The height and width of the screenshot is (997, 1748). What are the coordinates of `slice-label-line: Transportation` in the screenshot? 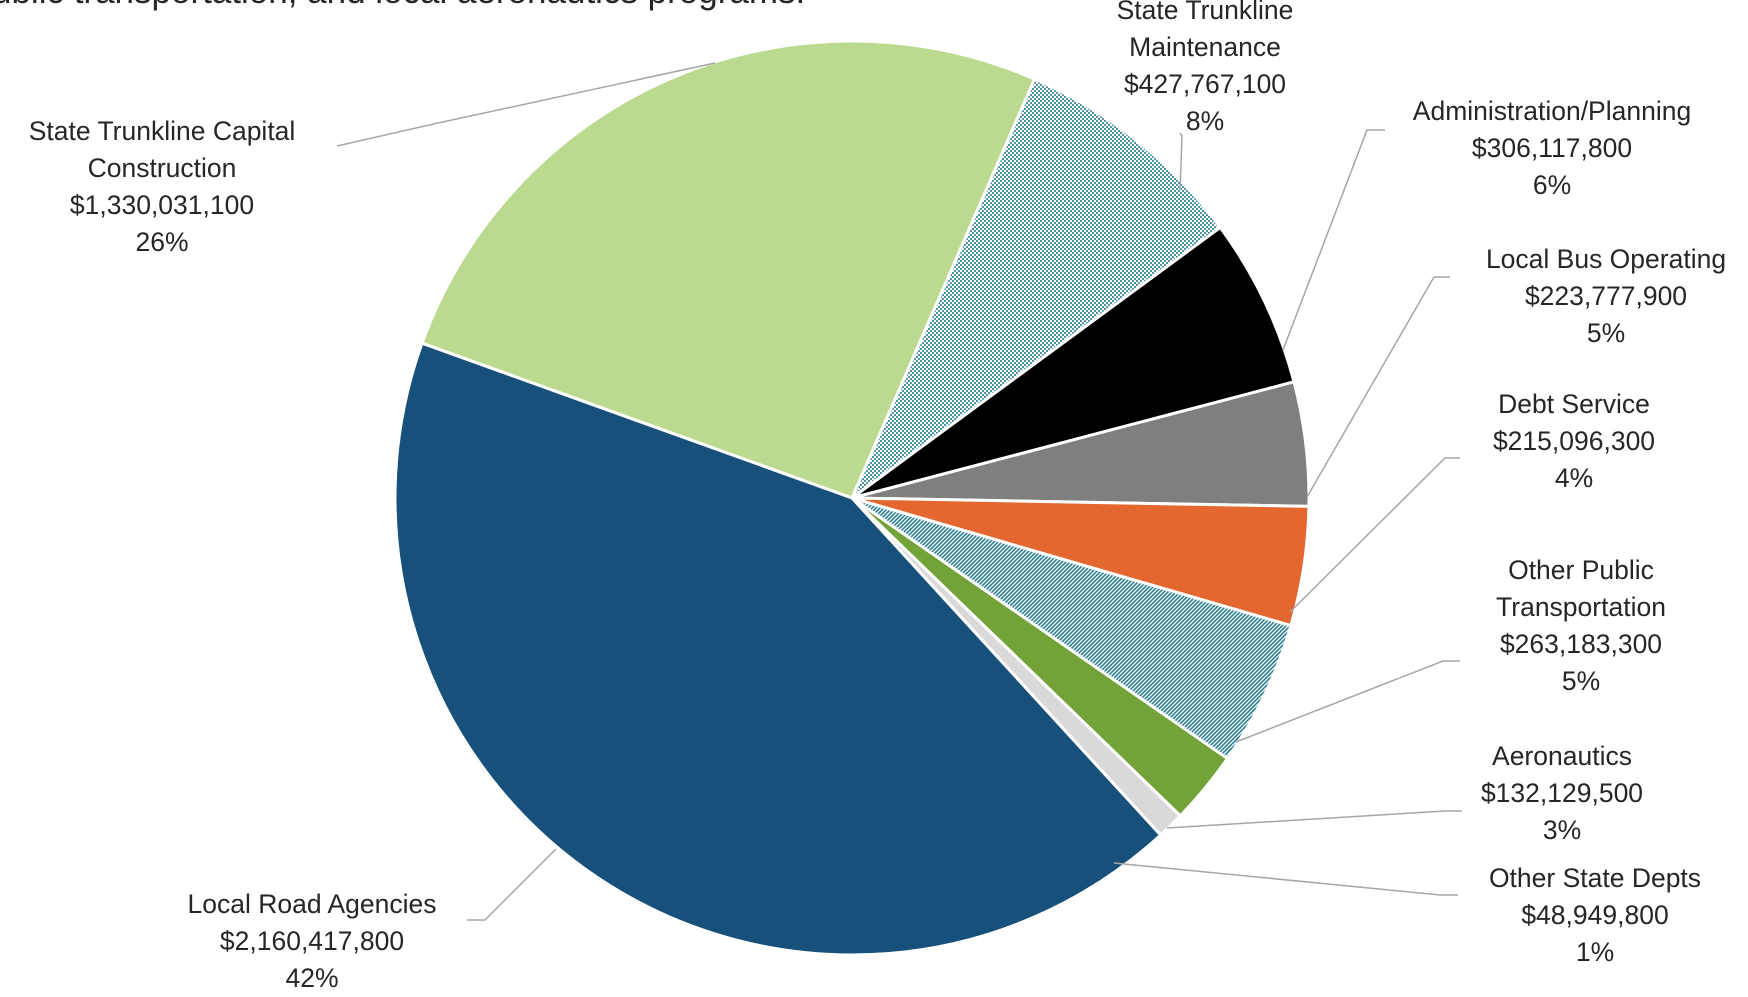 It's located at (1581, 607).